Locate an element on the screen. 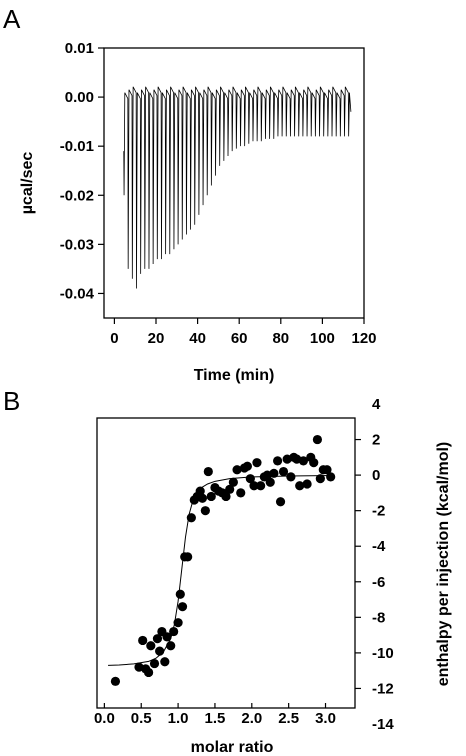  chart-a-xlabel: Time (min) is located at coordinates (234, 375).